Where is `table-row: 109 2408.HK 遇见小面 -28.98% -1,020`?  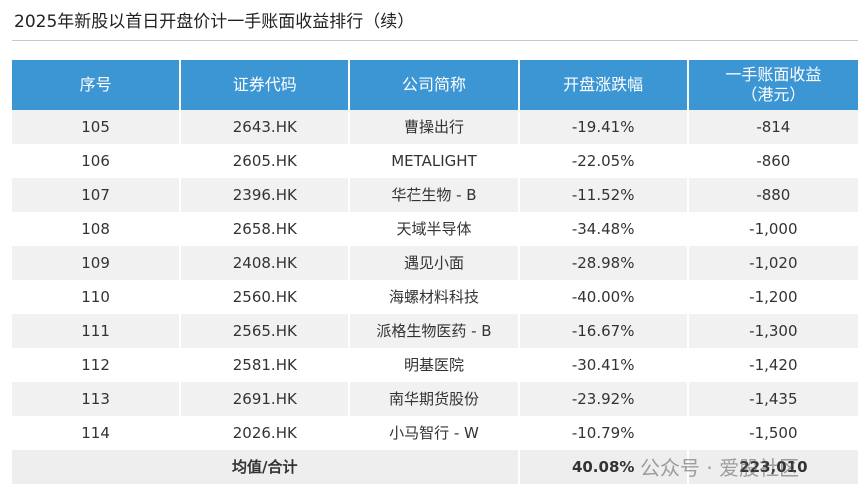 table-row: 109 2408.HK 遇见小面 -28.98% -1,020 is located at coordinates (435, 263).